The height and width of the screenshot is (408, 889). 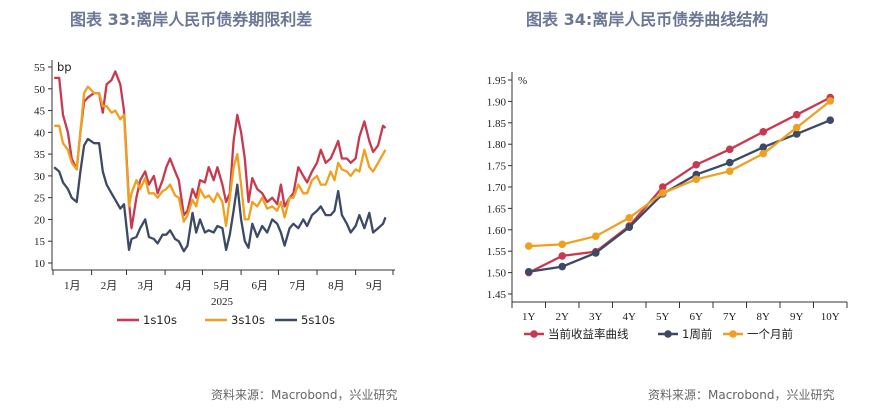 I want to click on y-unit-label: bp, so click(x=64, y=67).